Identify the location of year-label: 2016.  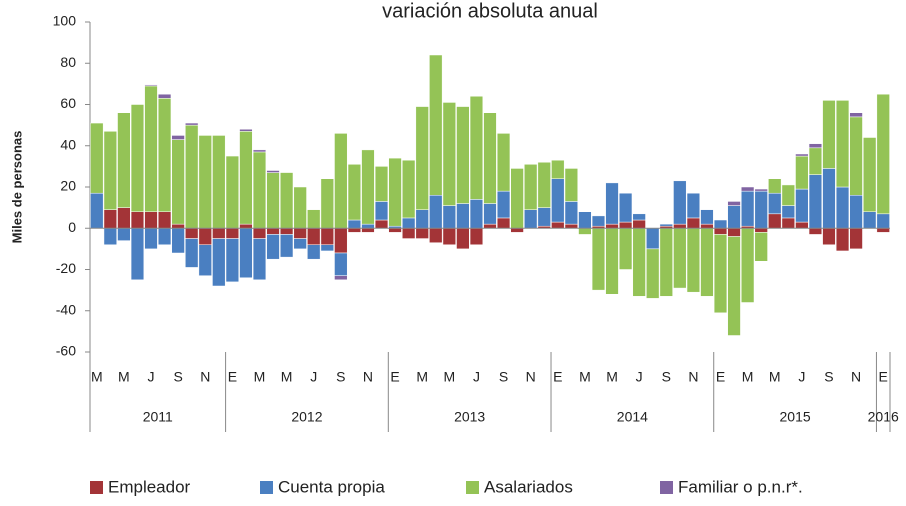
(883, 417).